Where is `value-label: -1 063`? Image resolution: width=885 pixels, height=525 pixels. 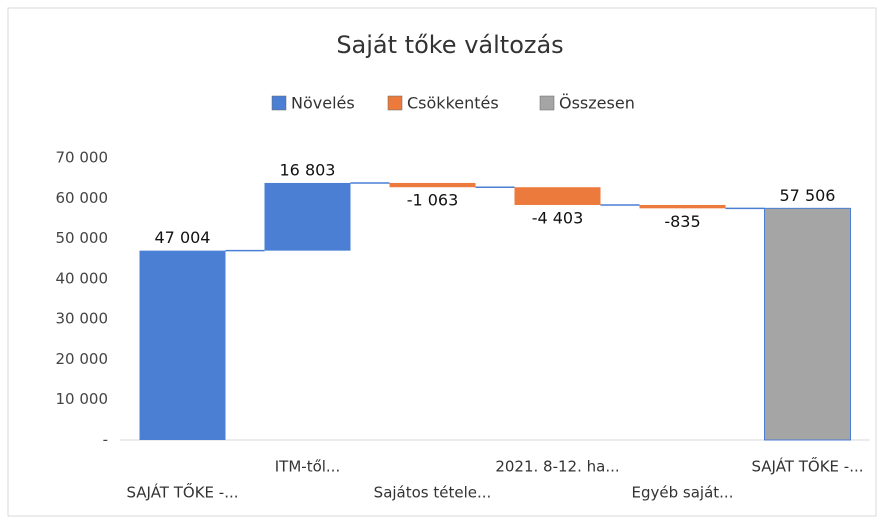 value-label: -1 063 is located at coordinates (433, 200).